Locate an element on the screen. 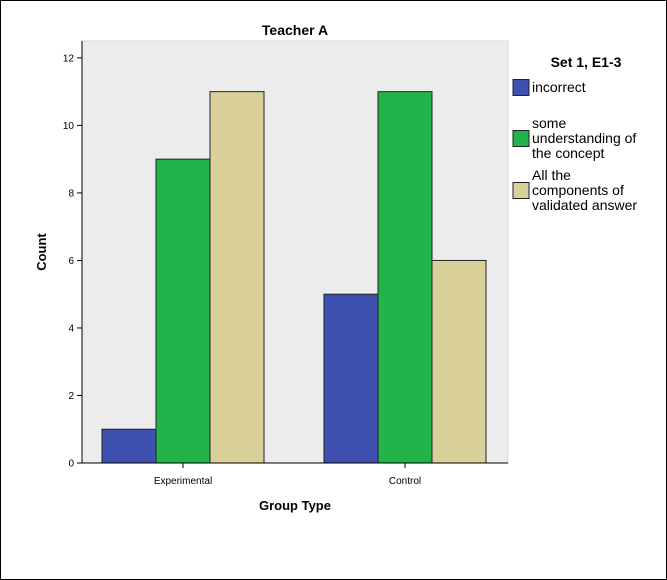 The image size is (667, 580). legend-label-2: some understanding of the concept is located at coordinates (584, 138).